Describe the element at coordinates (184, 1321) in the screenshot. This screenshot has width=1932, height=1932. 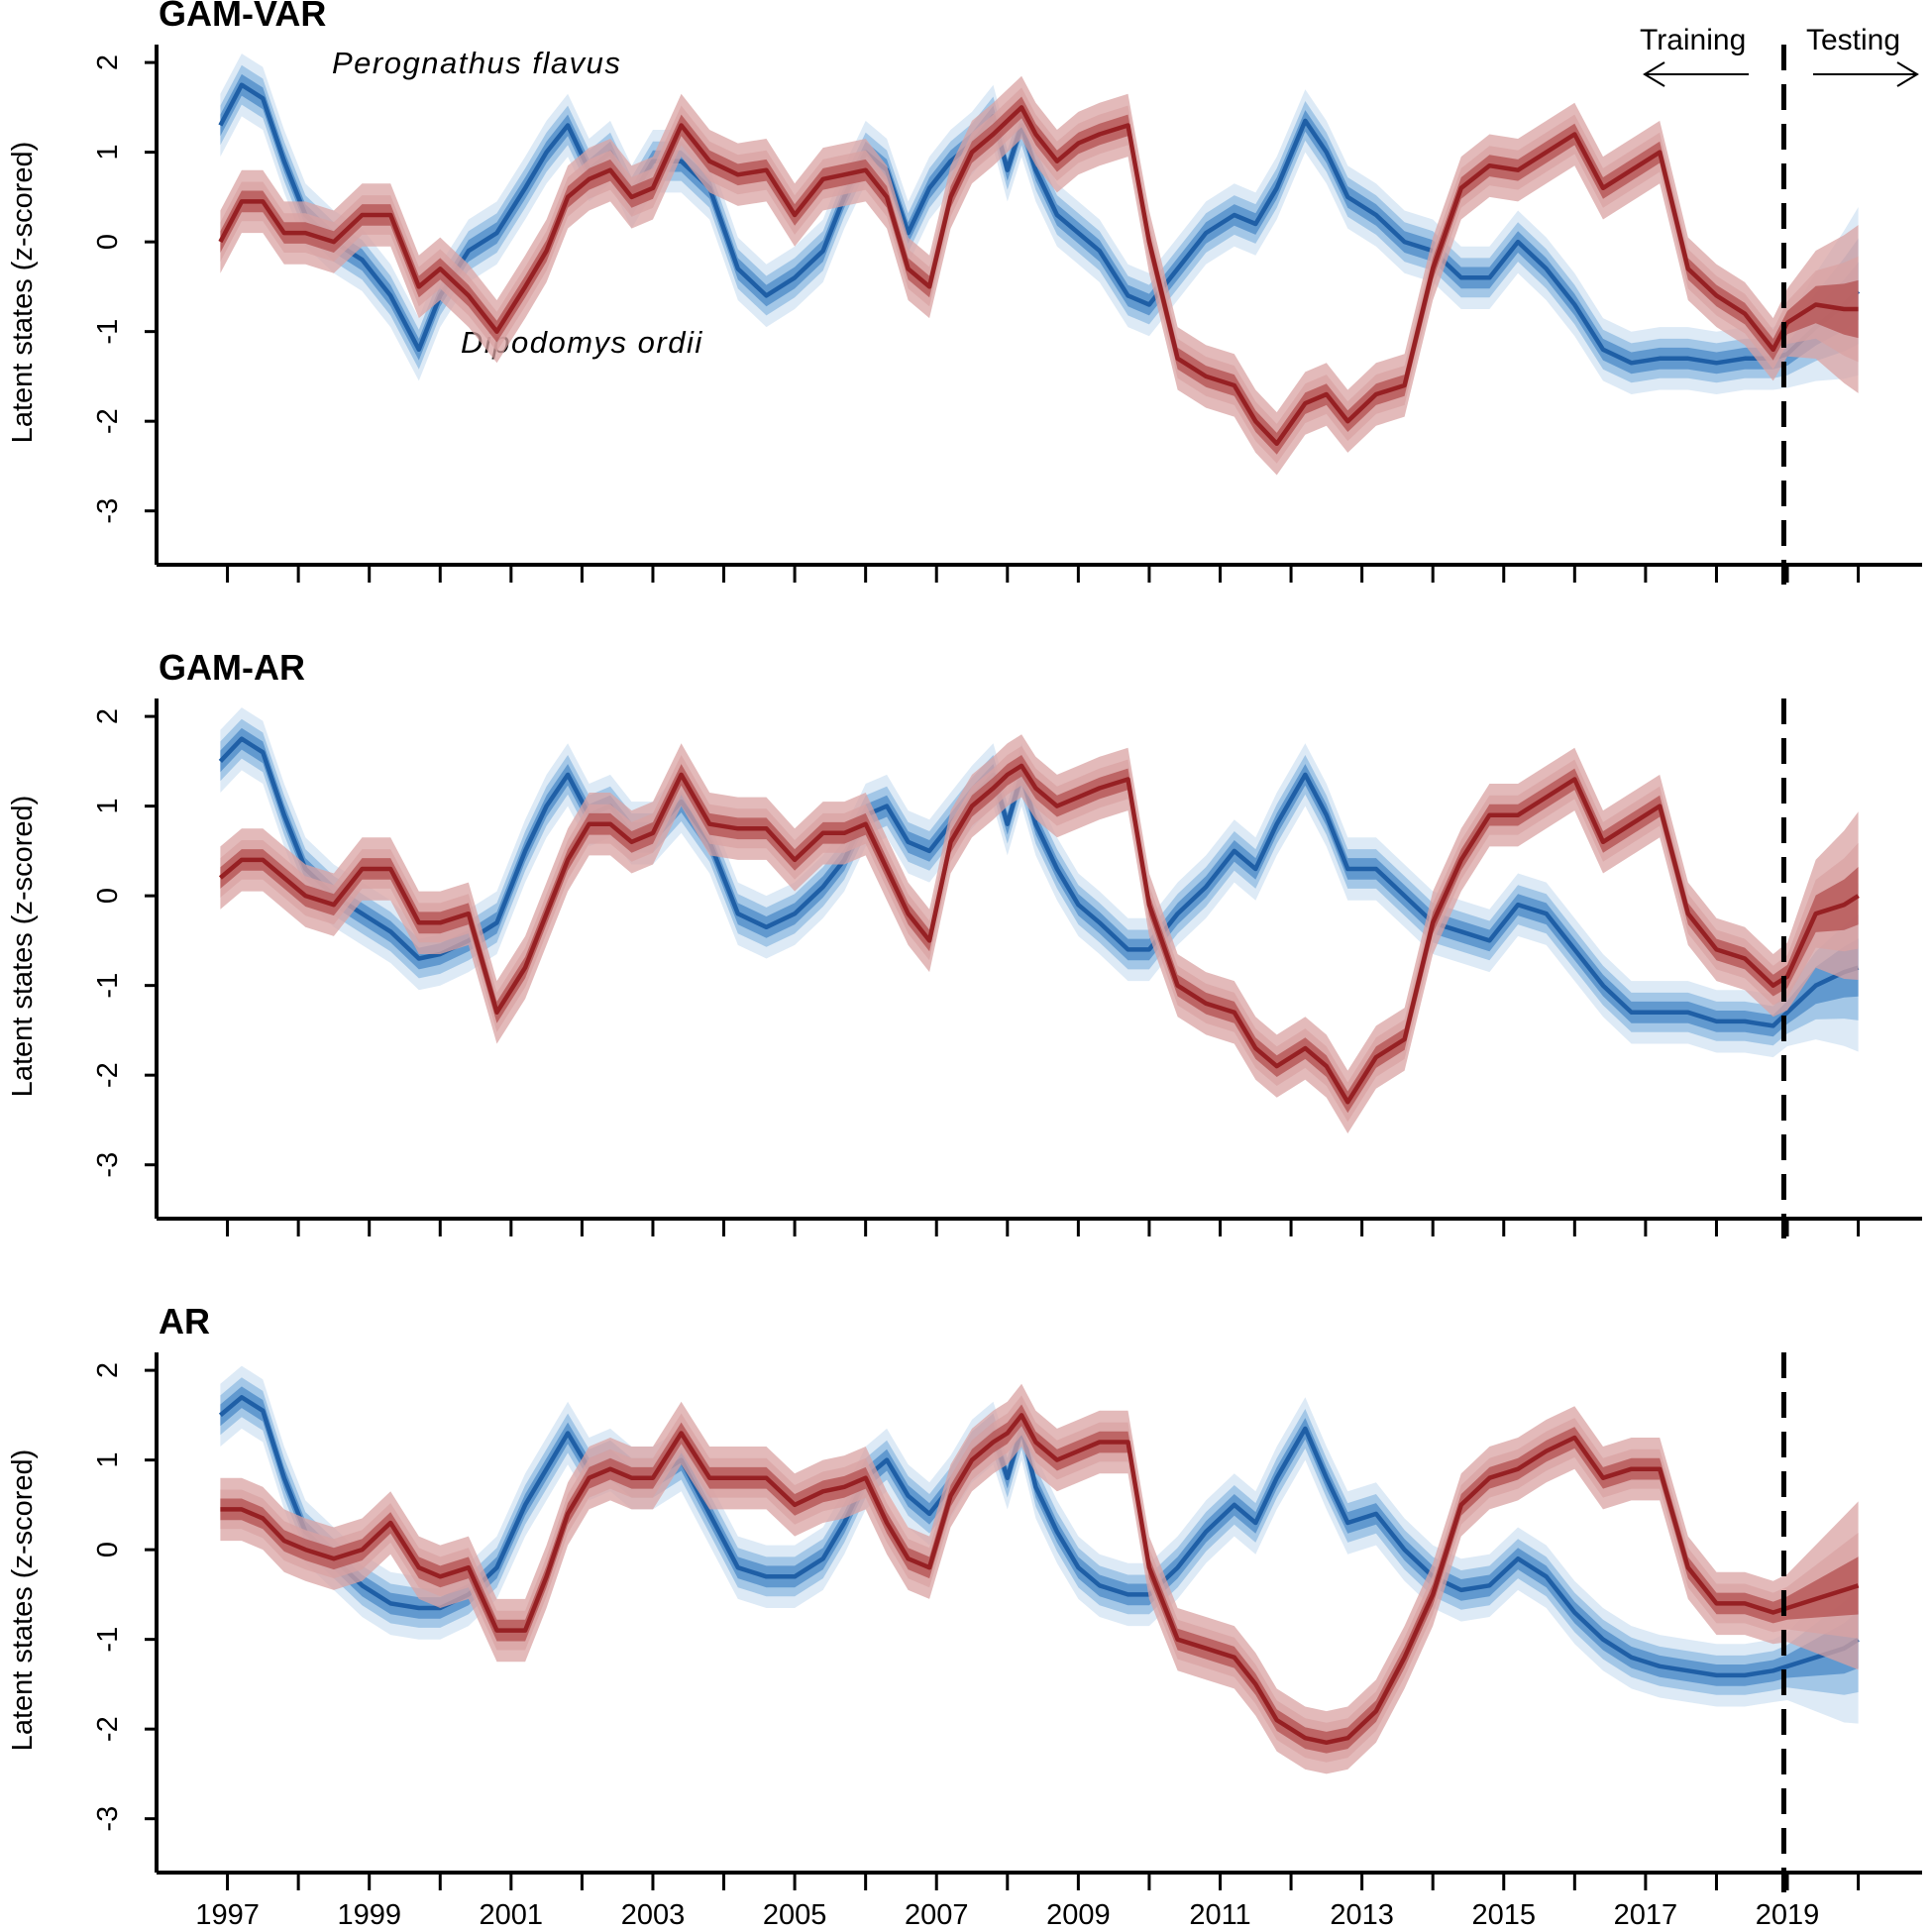
I see `panel-title: AR` at that location.